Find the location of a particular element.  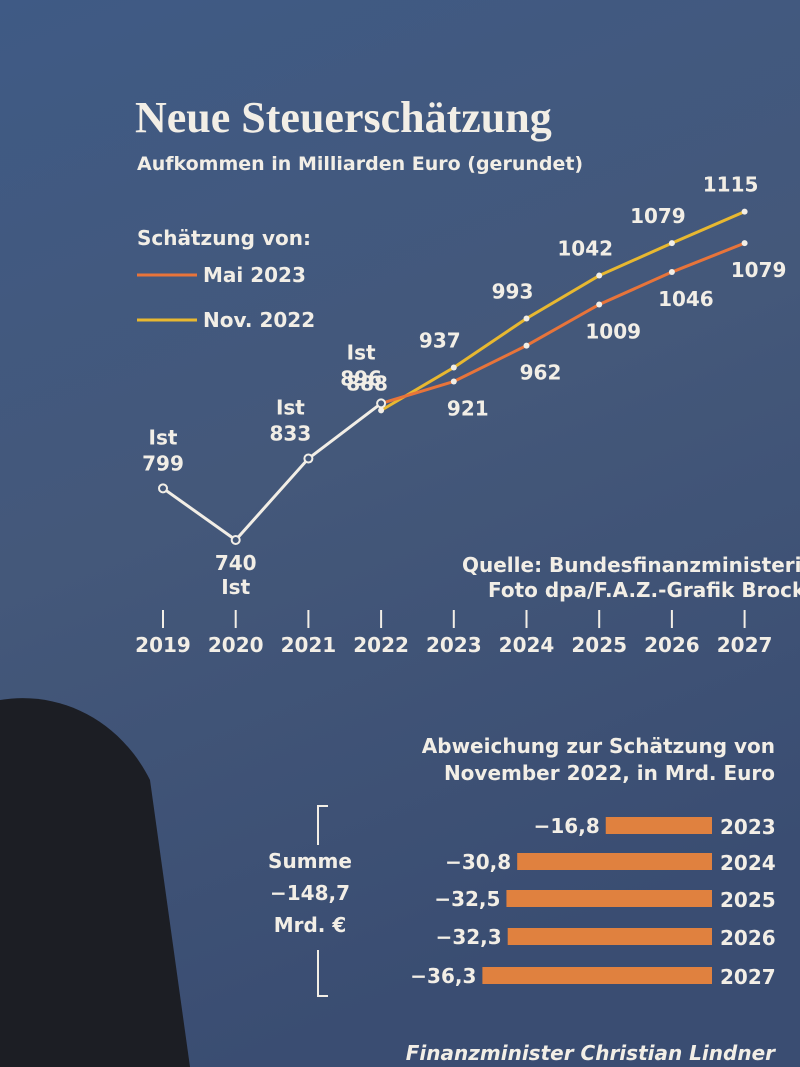

source: Quelle: Bundesfinanzministerium is located at coordinates (631, 565).